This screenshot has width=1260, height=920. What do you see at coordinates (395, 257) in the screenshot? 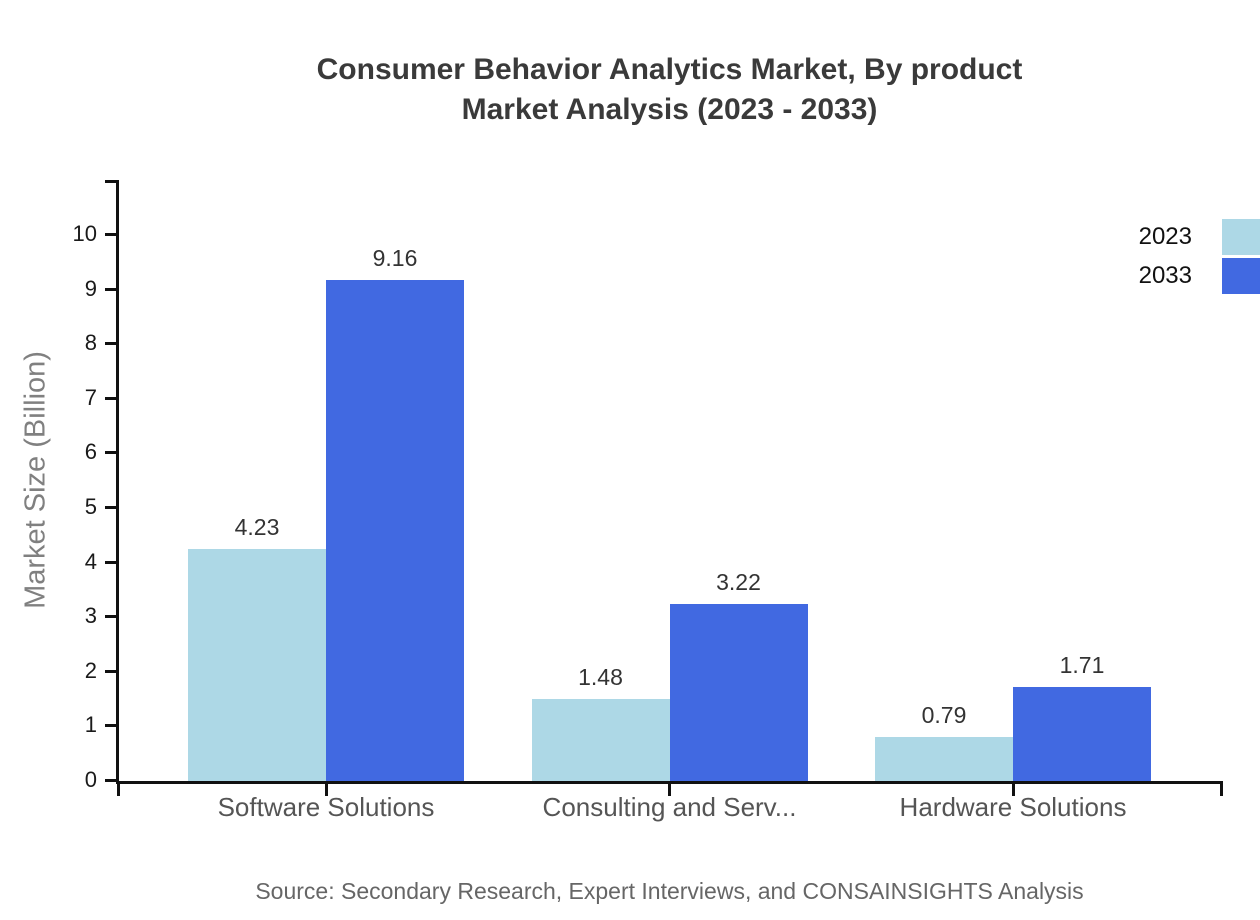
I see `bar-value-label: 9.16` at bounding box center [395, 257].